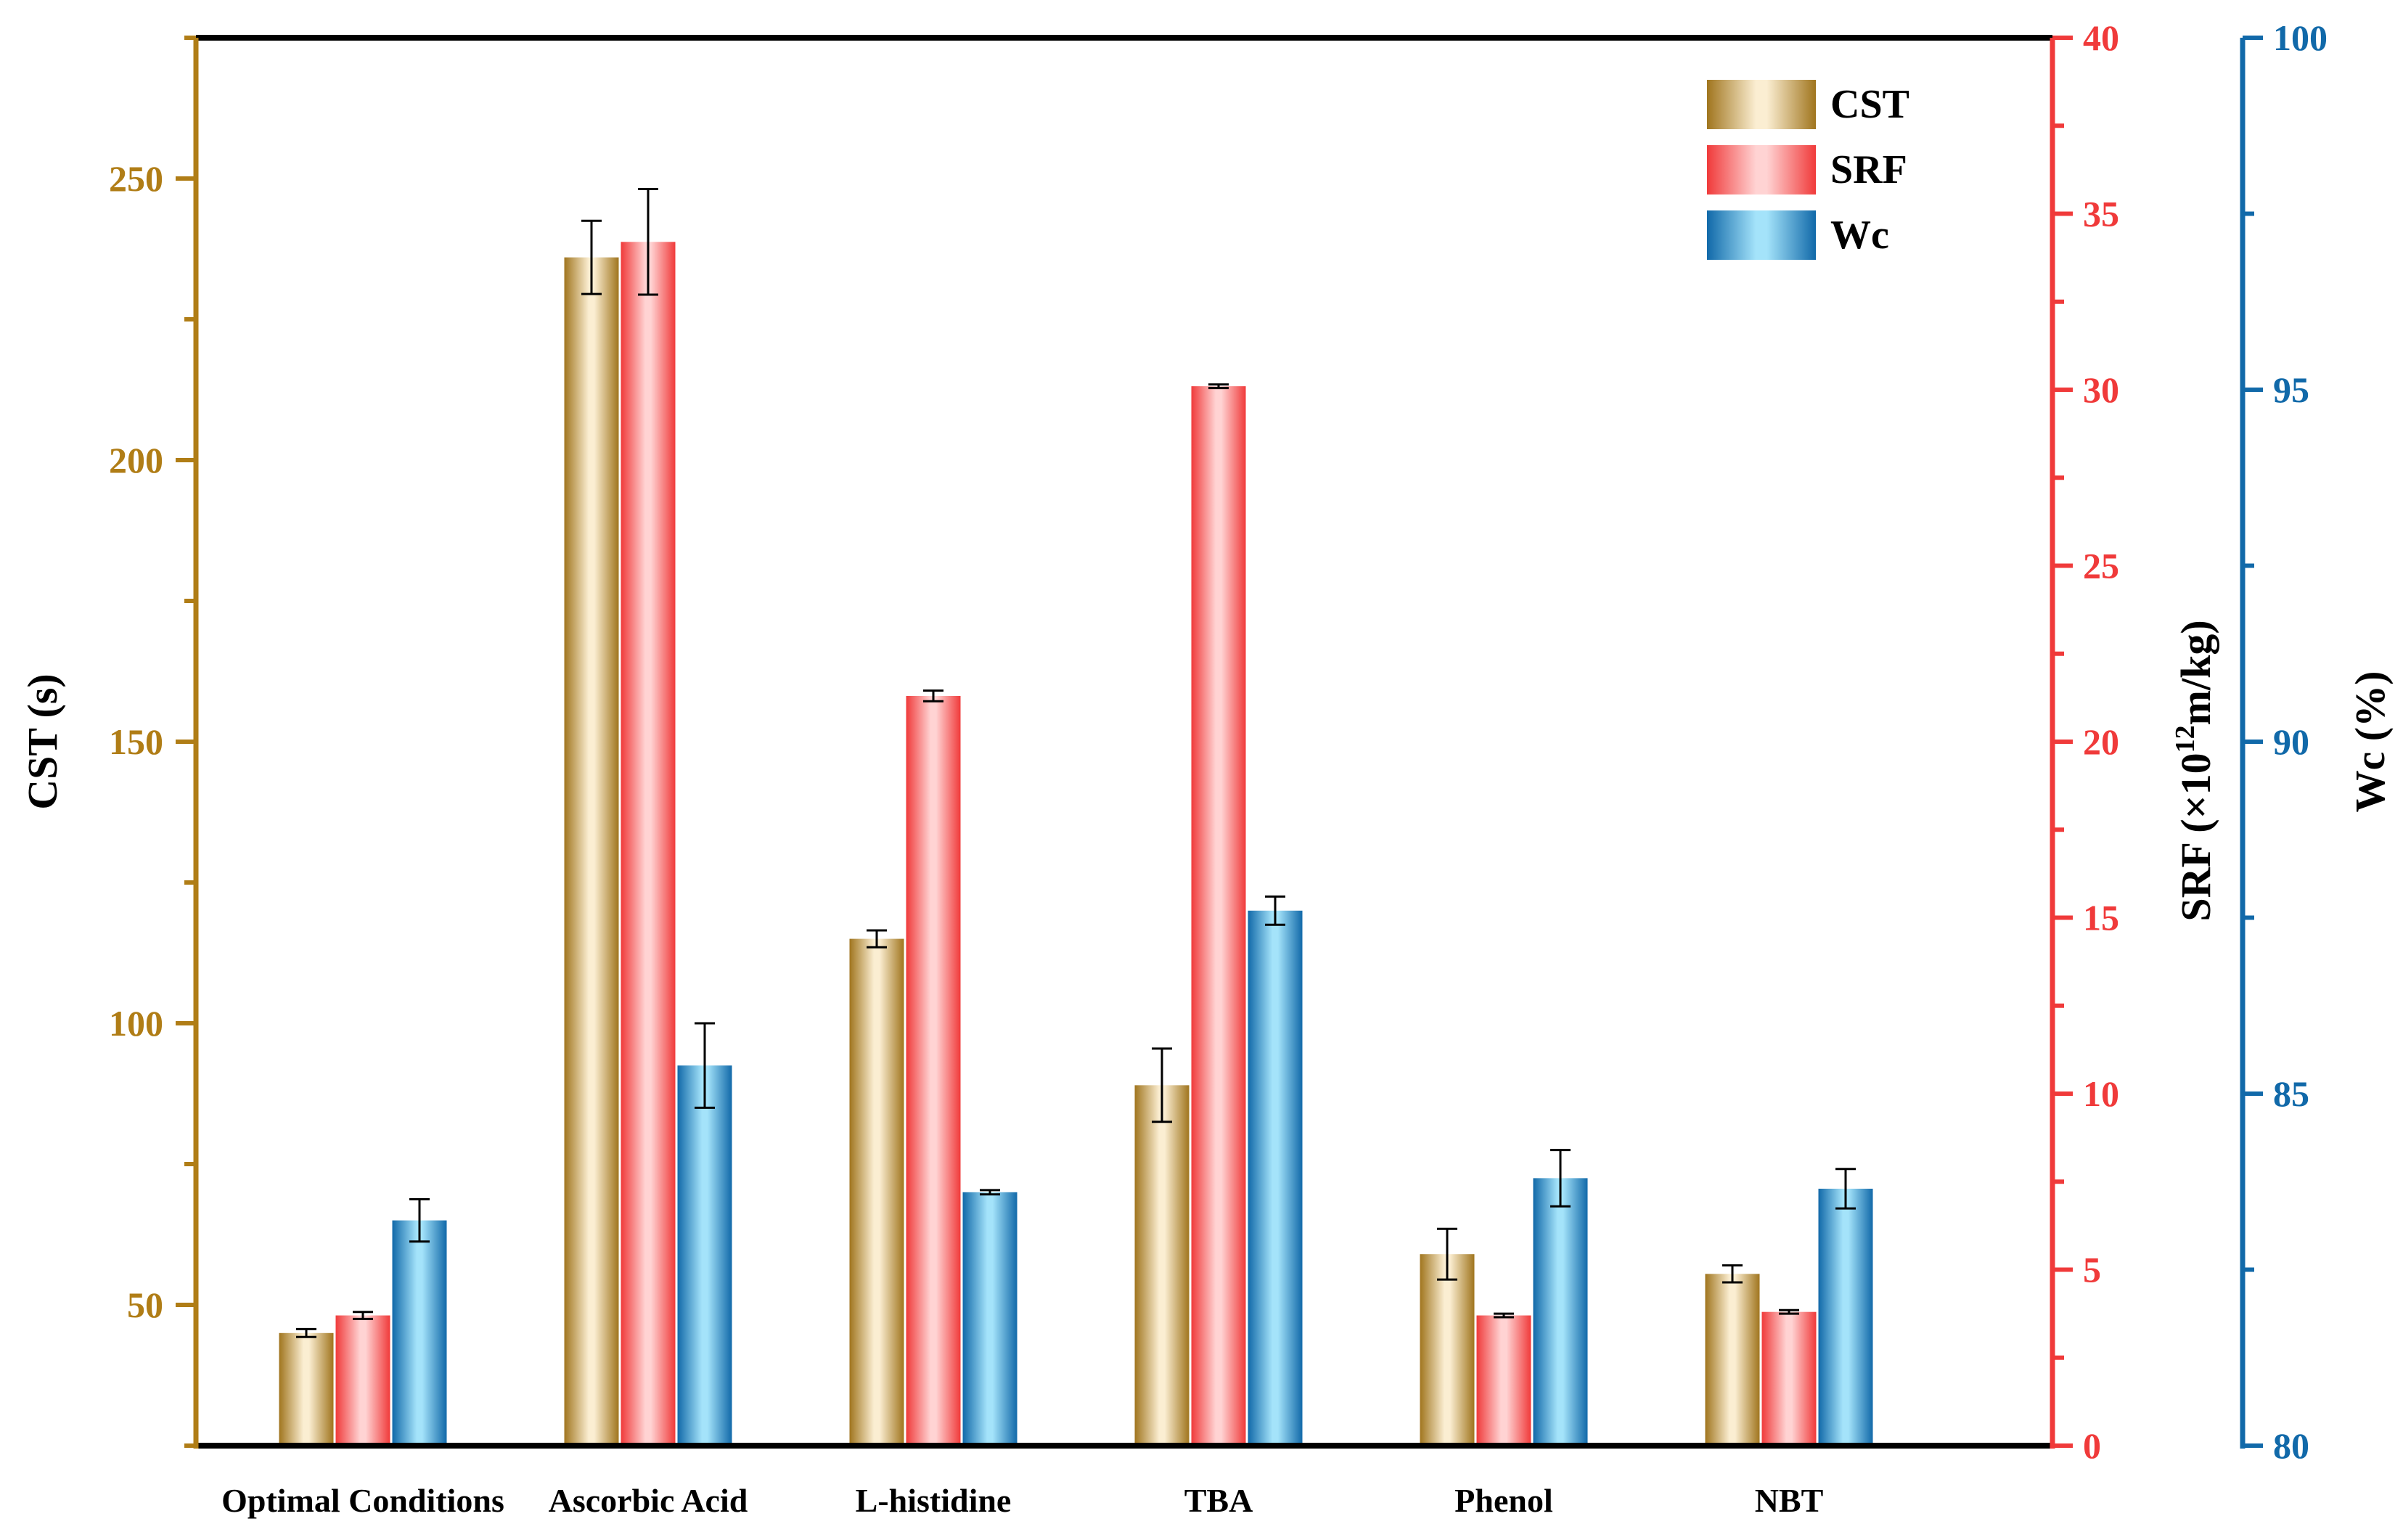  Describe the element at coordinates (2101, 566) in the screenshot. I see `srf-tick-label-25: 25` at that location.